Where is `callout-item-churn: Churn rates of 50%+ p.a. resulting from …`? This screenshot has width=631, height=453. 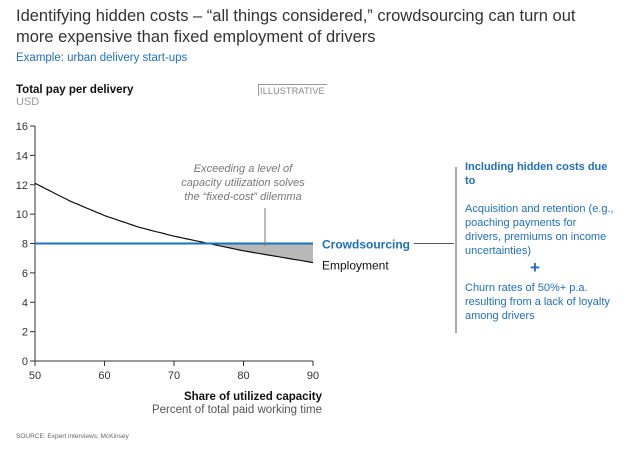 callout-item-churn: Churn rates of 50%+ p.a. resulting from … is located at coordinates (537, 302).